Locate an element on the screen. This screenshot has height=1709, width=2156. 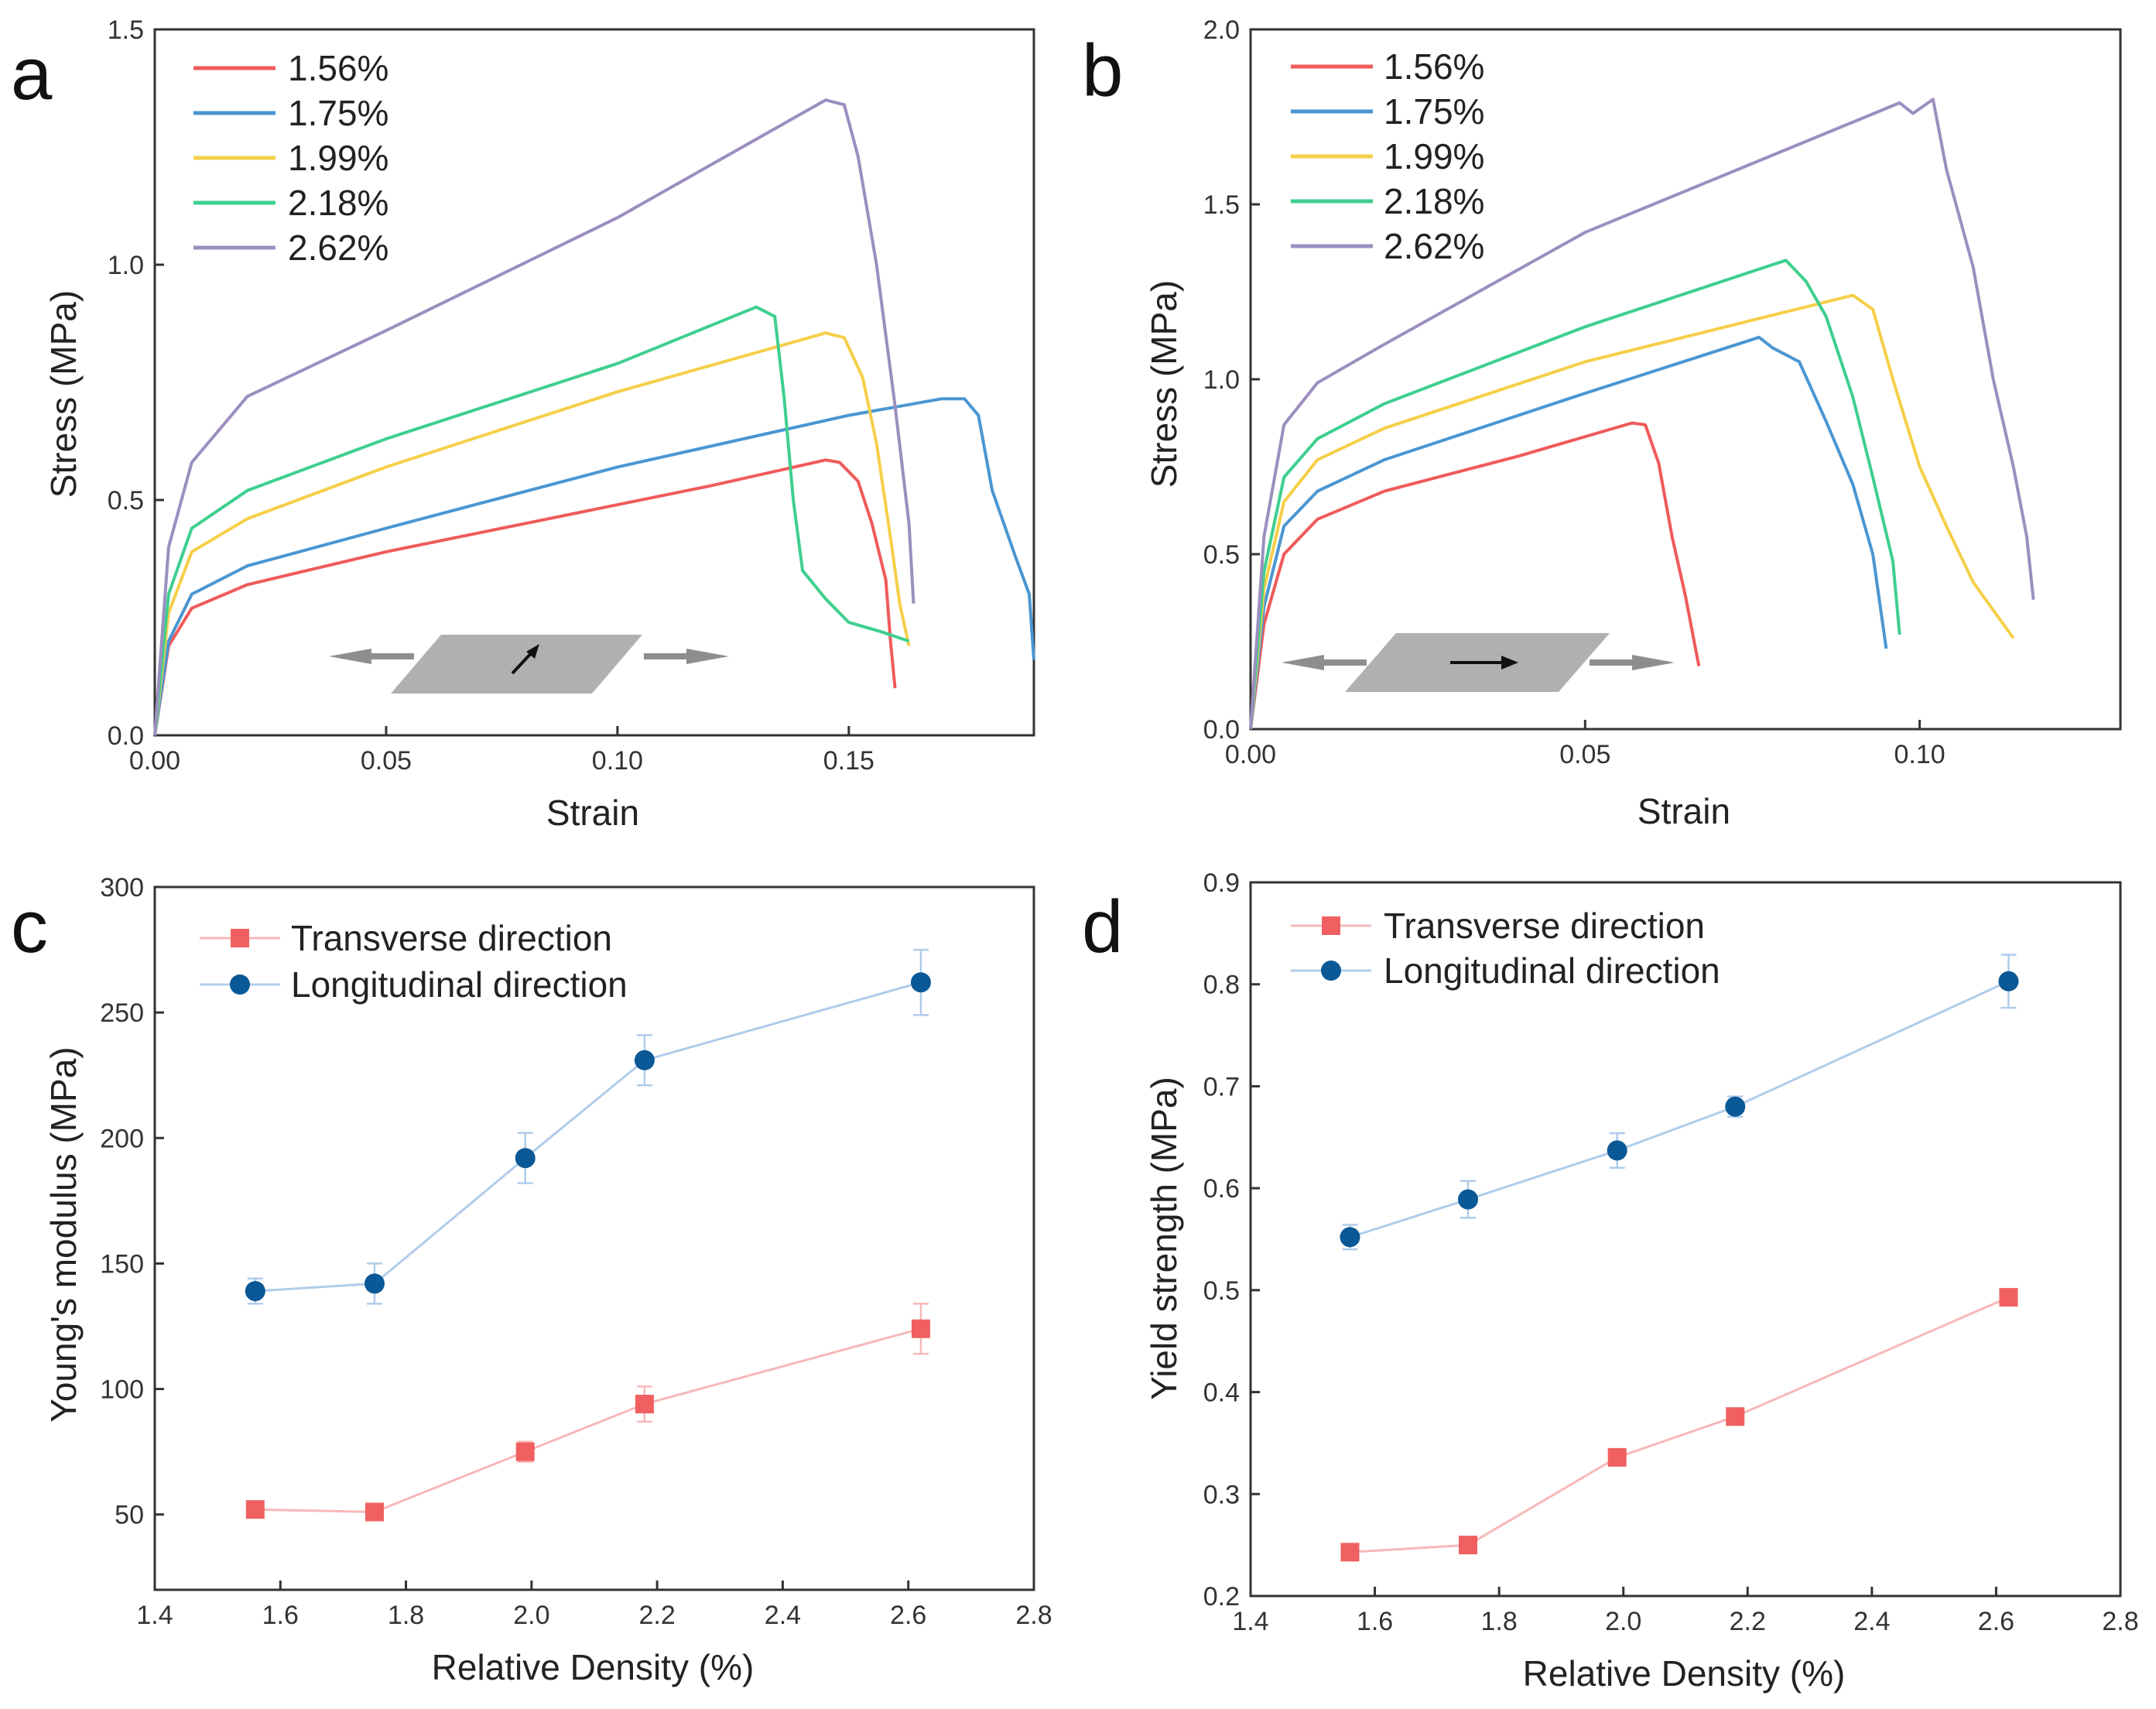
x-tick-label-a-1: 0.05 is located at coordinates (386, 761).